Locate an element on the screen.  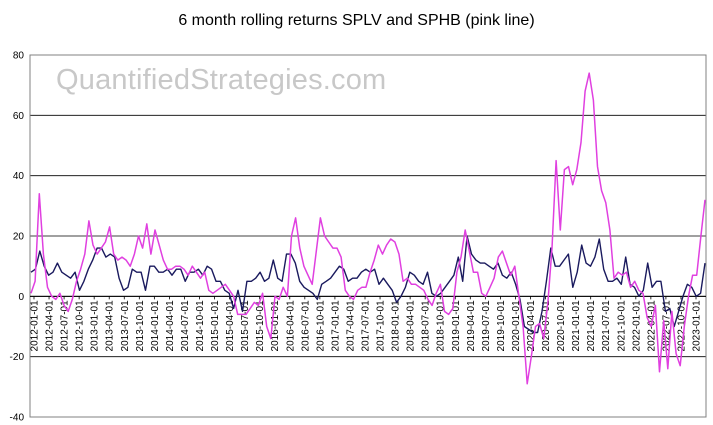
x-tick-label: 2012-10-01 is located at coordinates (80, 326).